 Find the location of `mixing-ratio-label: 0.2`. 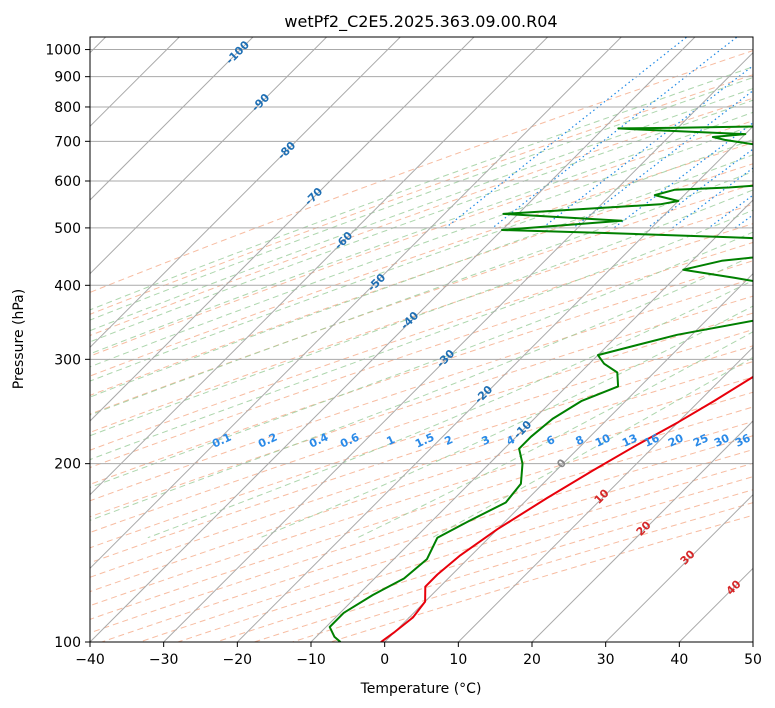

mixing-ratio-label: 0.2 is located at coordinates (267, 441).